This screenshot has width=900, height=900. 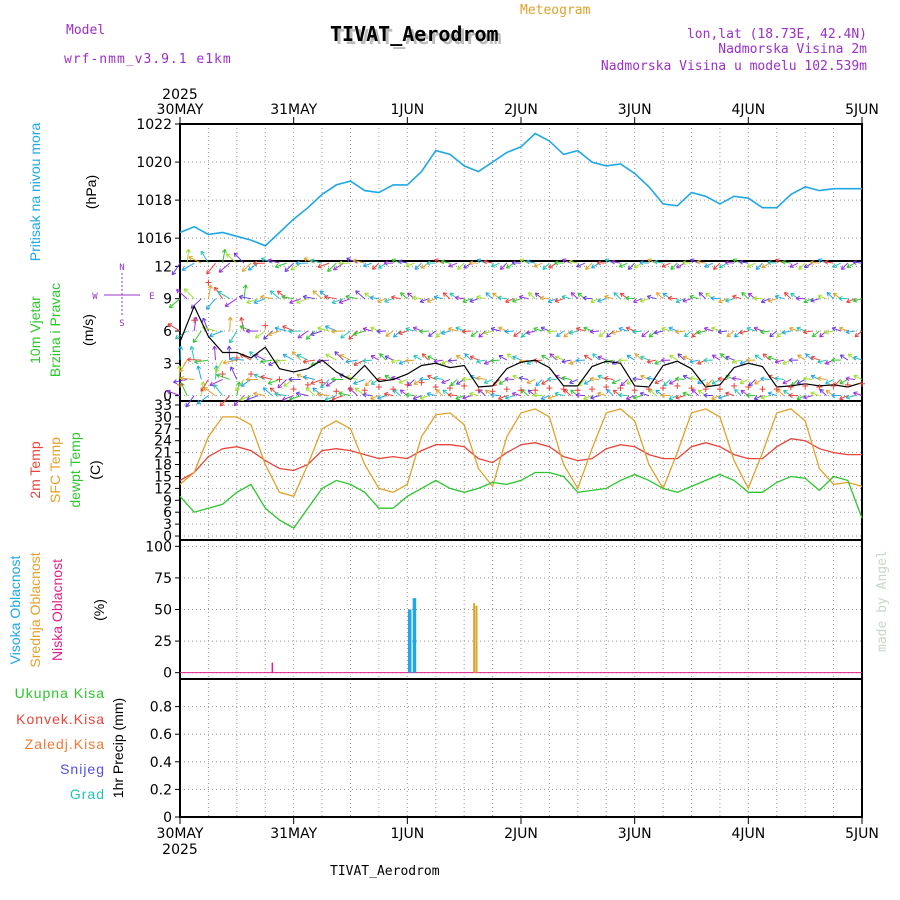 I want to click on precip-legend-2: Zaledj.Kisa, so click(x=65, y=744).